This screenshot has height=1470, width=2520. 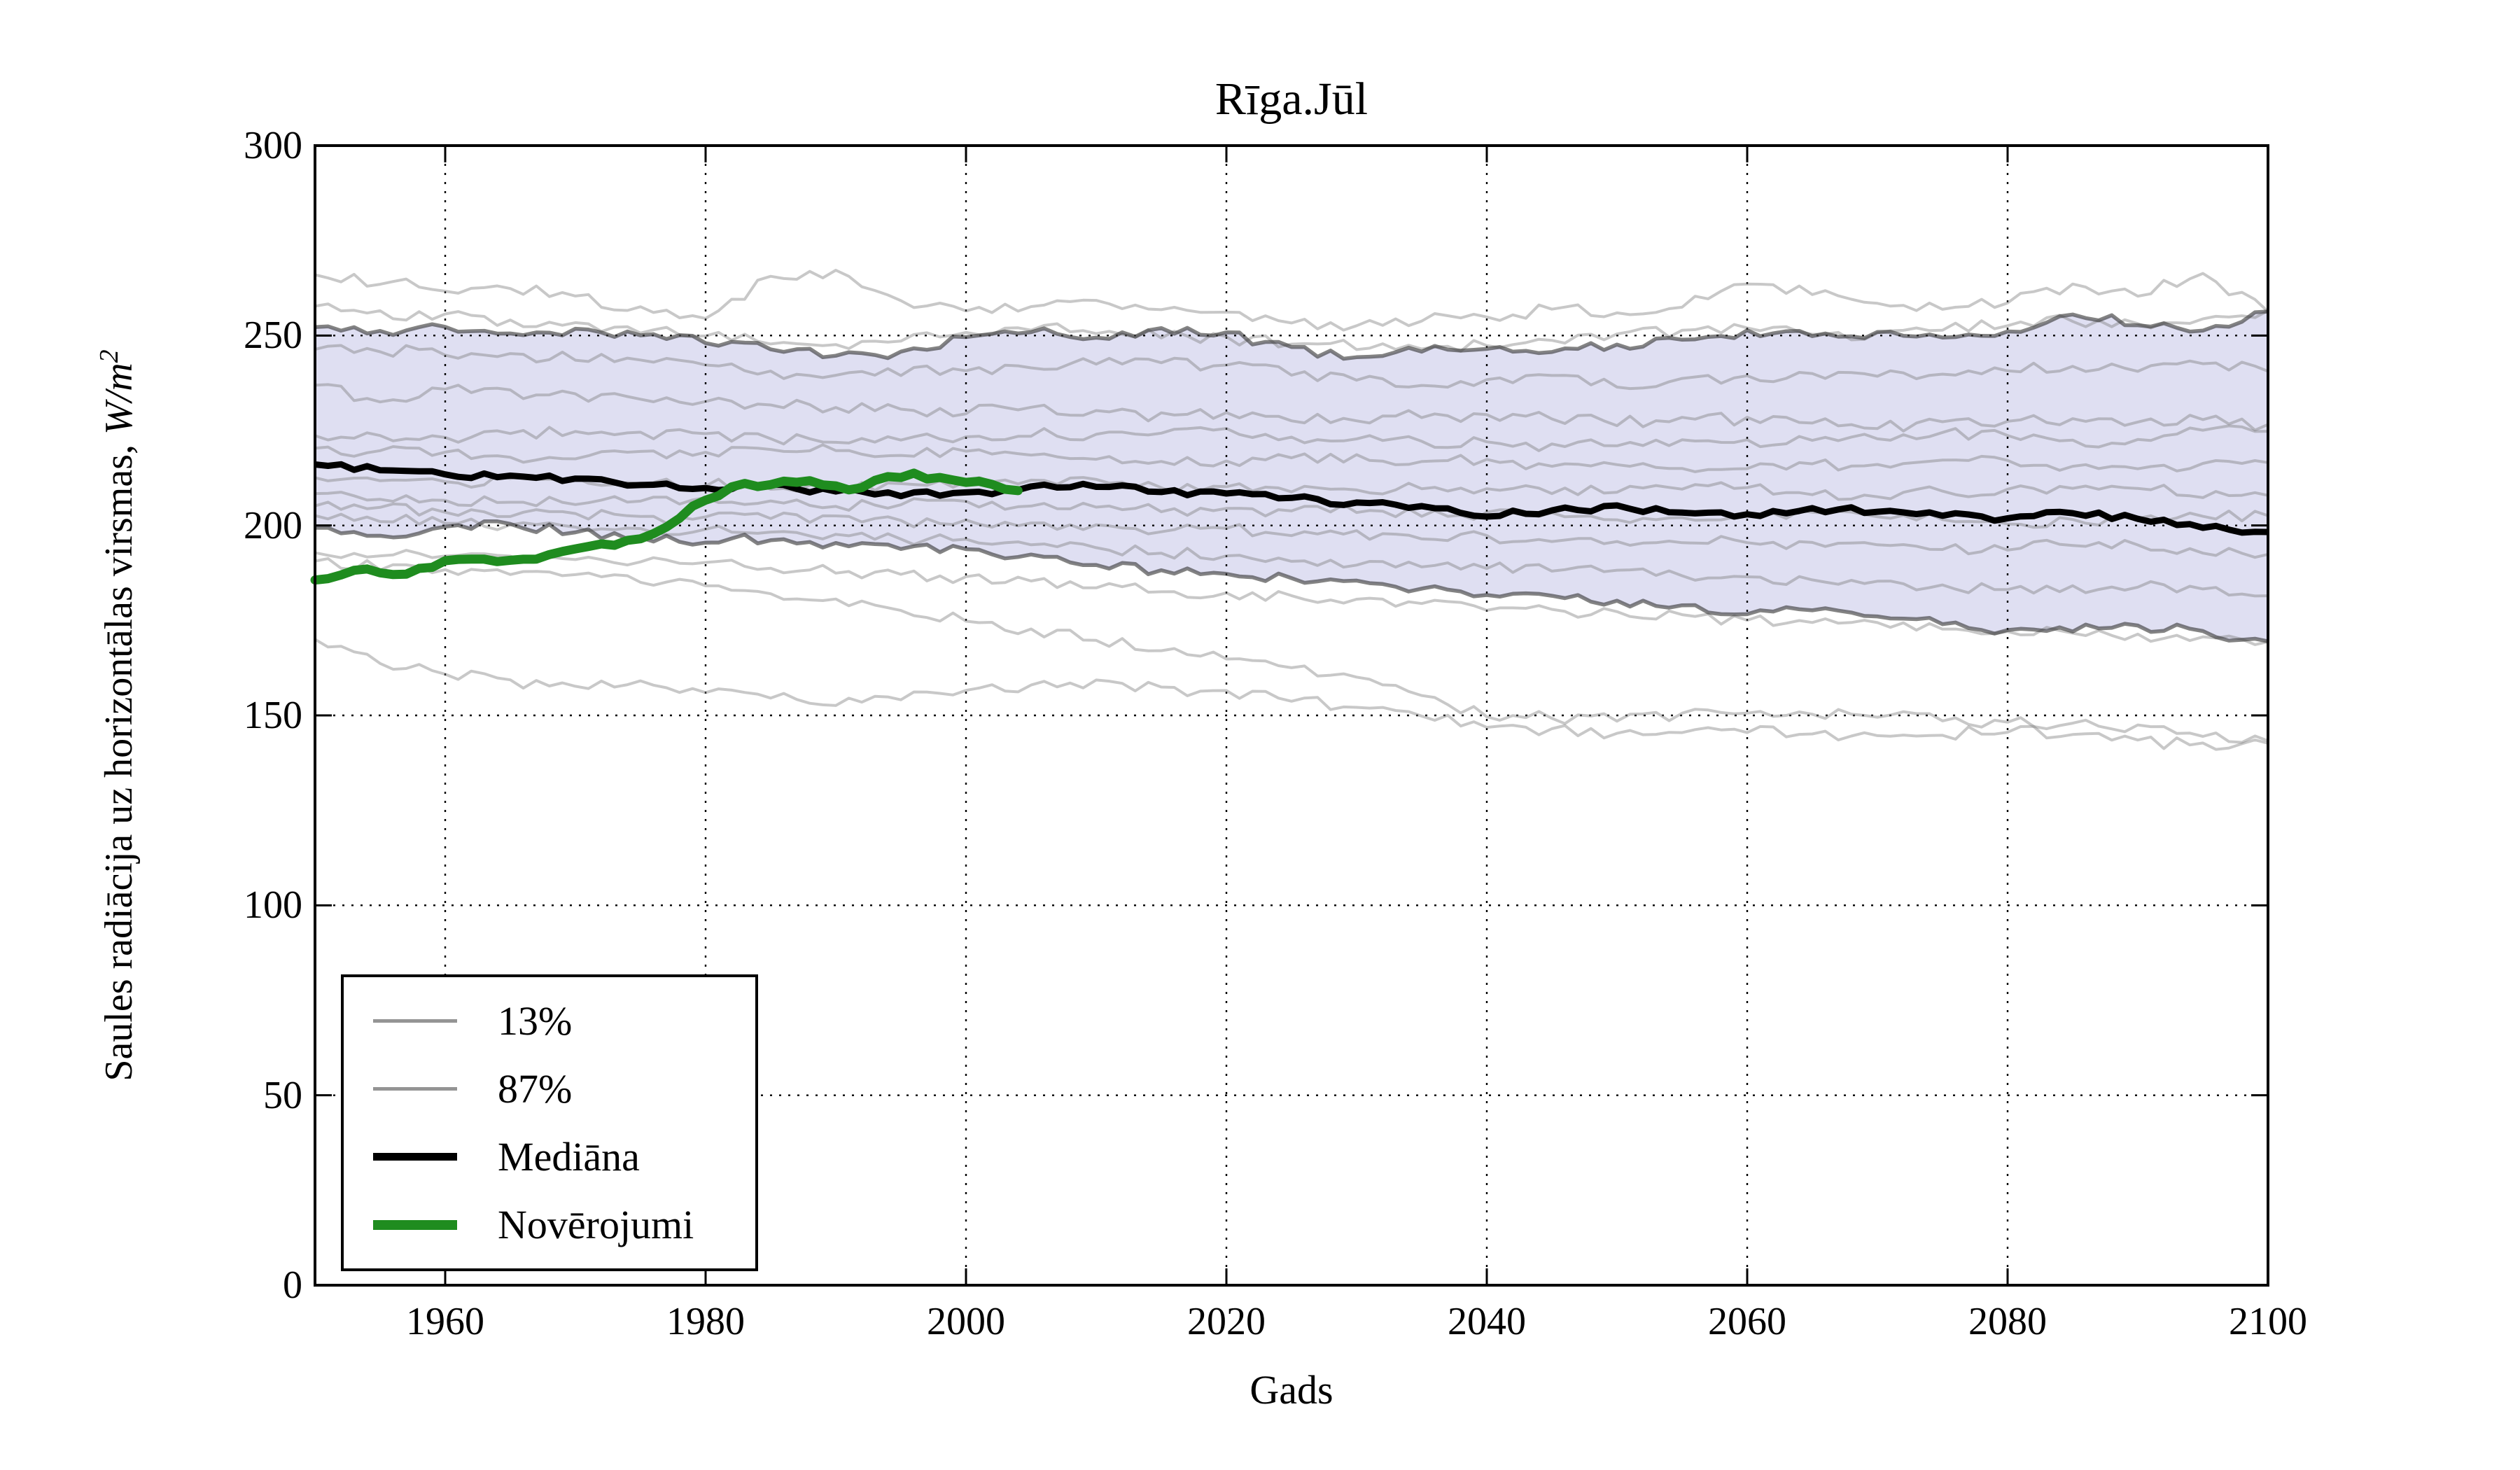 What do you see at coordinates (273, 715) in the screenshot?
I see `y-tick-label-150: 150` at bounding box center [273, 715].